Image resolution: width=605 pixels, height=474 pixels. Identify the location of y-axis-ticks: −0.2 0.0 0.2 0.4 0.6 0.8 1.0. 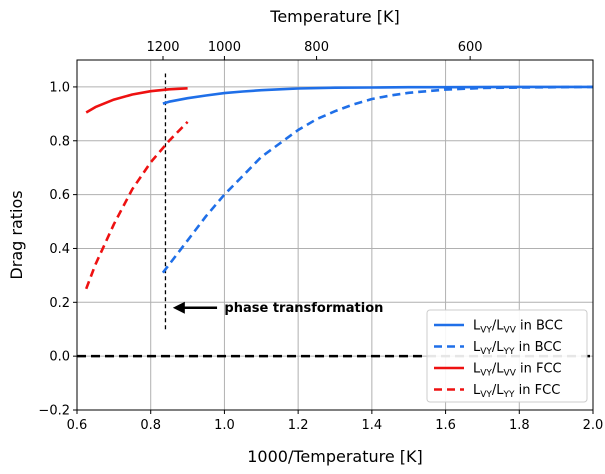
(57, 249).